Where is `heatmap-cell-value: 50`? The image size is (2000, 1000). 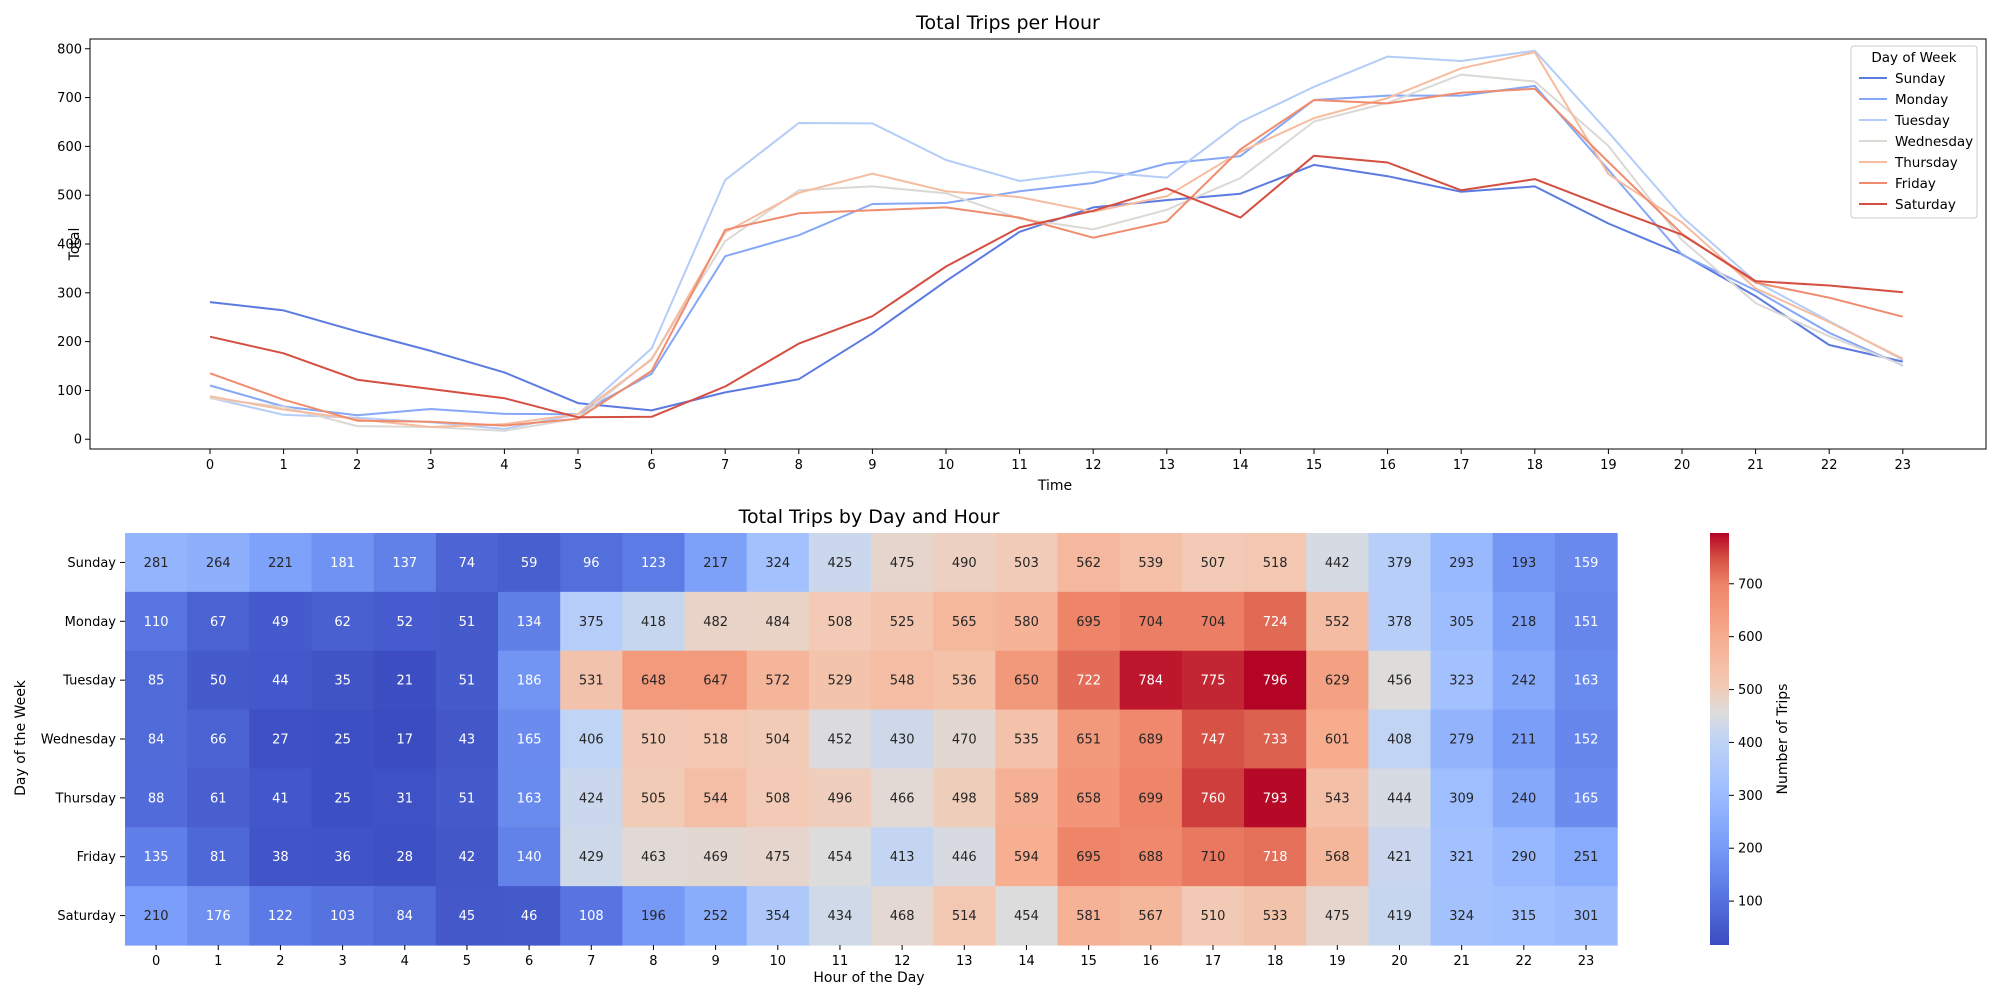 heatmap-cell-value: 50 is located at coordinates (218, 681).